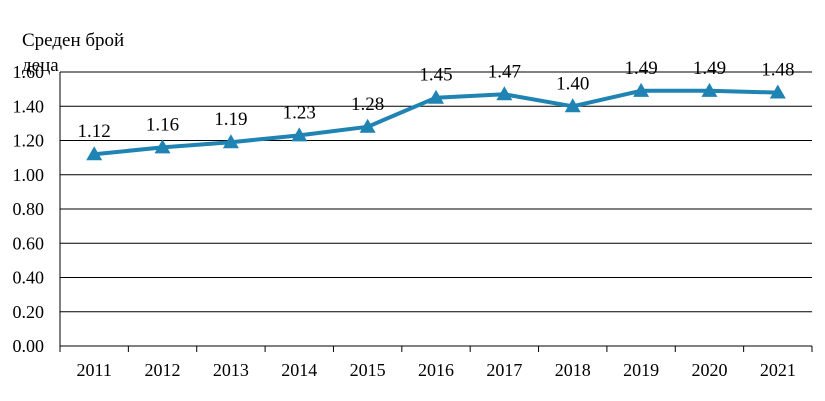 The image size is (825, 401). I want to click on y-tick-label: 0.80, so click(29, 209).